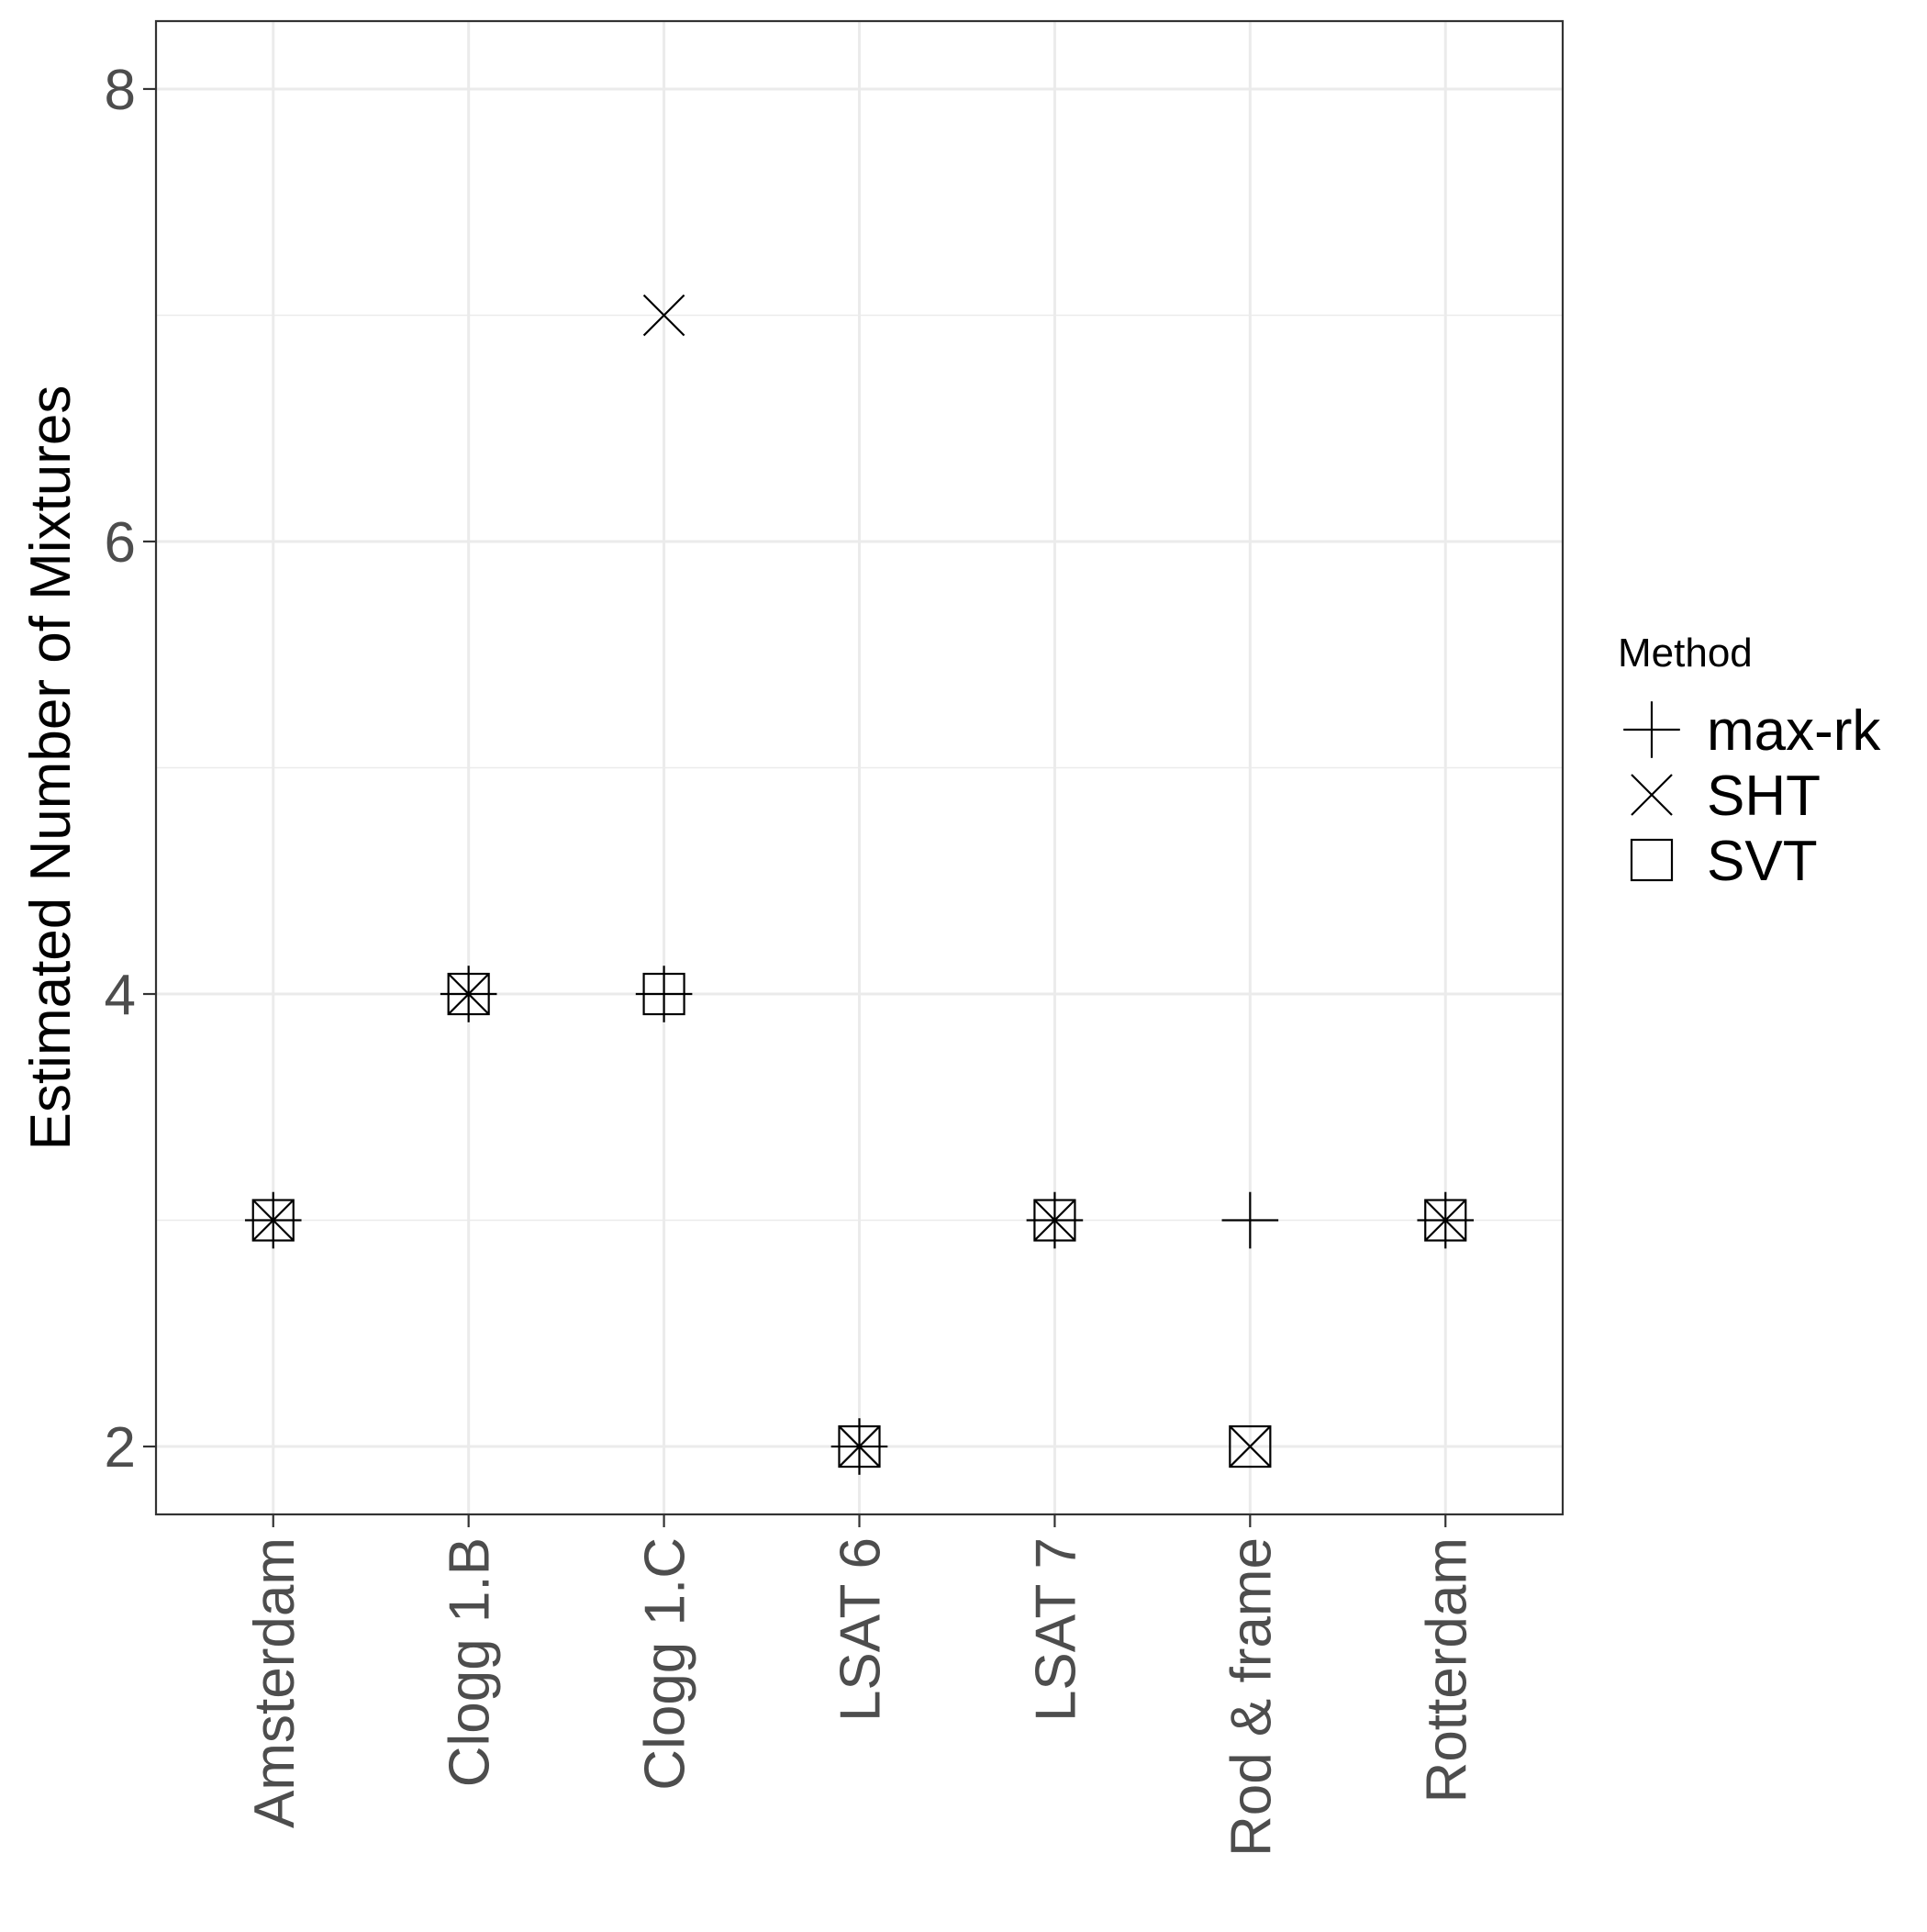 Image resolution: width=1927 pixels, height=1932 pixels. I want to click on legend-key-max-rk, so click(1651, 729).